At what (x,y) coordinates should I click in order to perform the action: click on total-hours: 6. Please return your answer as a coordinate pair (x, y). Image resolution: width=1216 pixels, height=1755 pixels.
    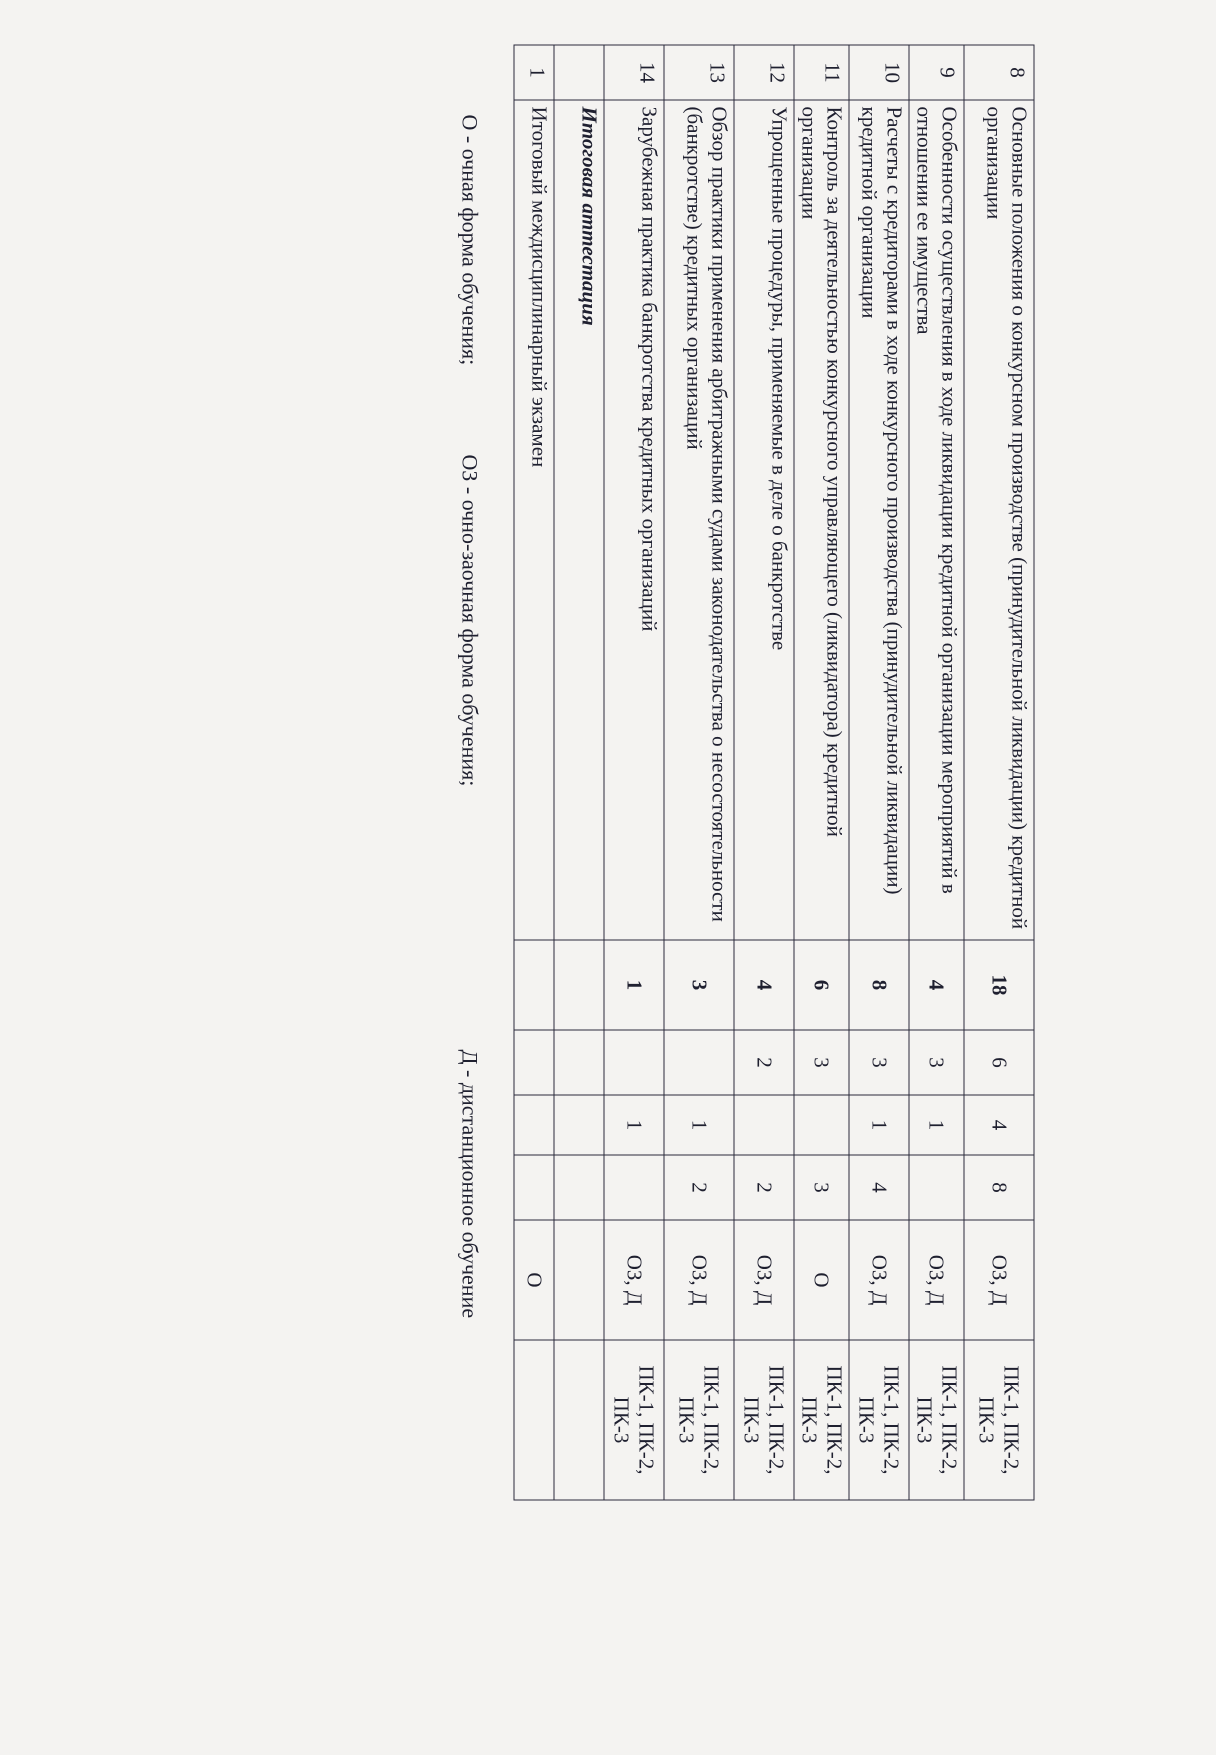
    Looking at the image, I should click on (821, 985).